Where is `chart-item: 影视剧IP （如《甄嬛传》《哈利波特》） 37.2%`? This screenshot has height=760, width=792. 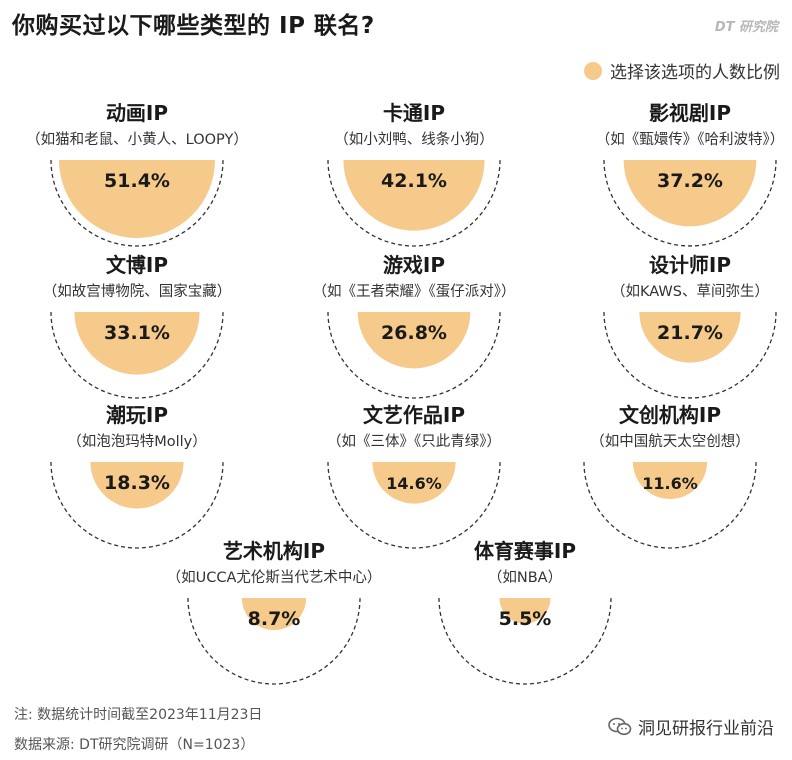
chart-item: 影视剧IP （如《甄嬛传》《哈利波特》） 37.2% is located at coordinates (690, 174).